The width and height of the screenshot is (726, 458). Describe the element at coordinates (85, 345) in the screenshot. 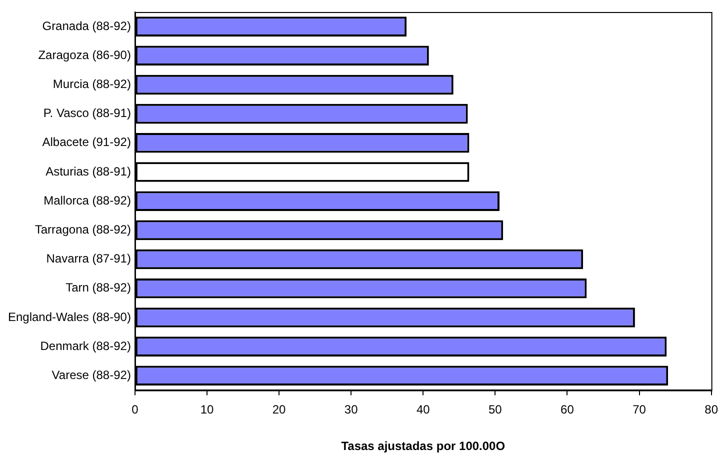

I see `y-tick-label: Denmark (88-92)` at that location.